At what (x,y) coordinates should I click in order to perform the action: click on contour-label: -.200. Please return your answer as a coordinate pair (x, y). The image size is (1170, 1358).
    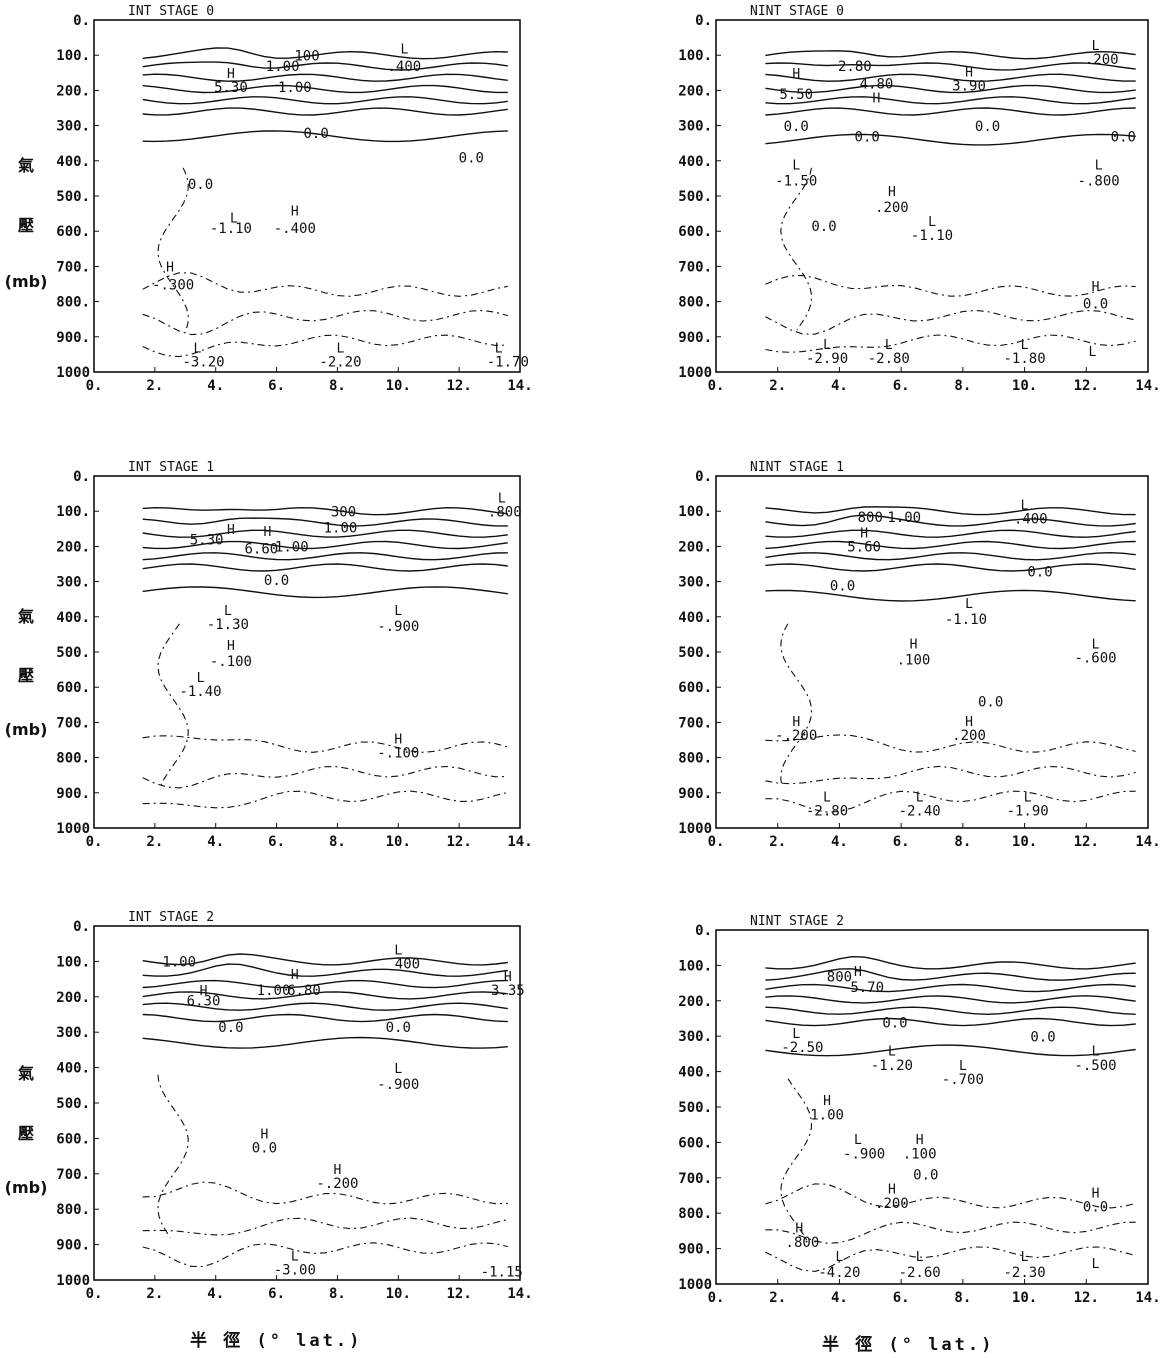
    Looking at the image, I should click on (337, 1184).